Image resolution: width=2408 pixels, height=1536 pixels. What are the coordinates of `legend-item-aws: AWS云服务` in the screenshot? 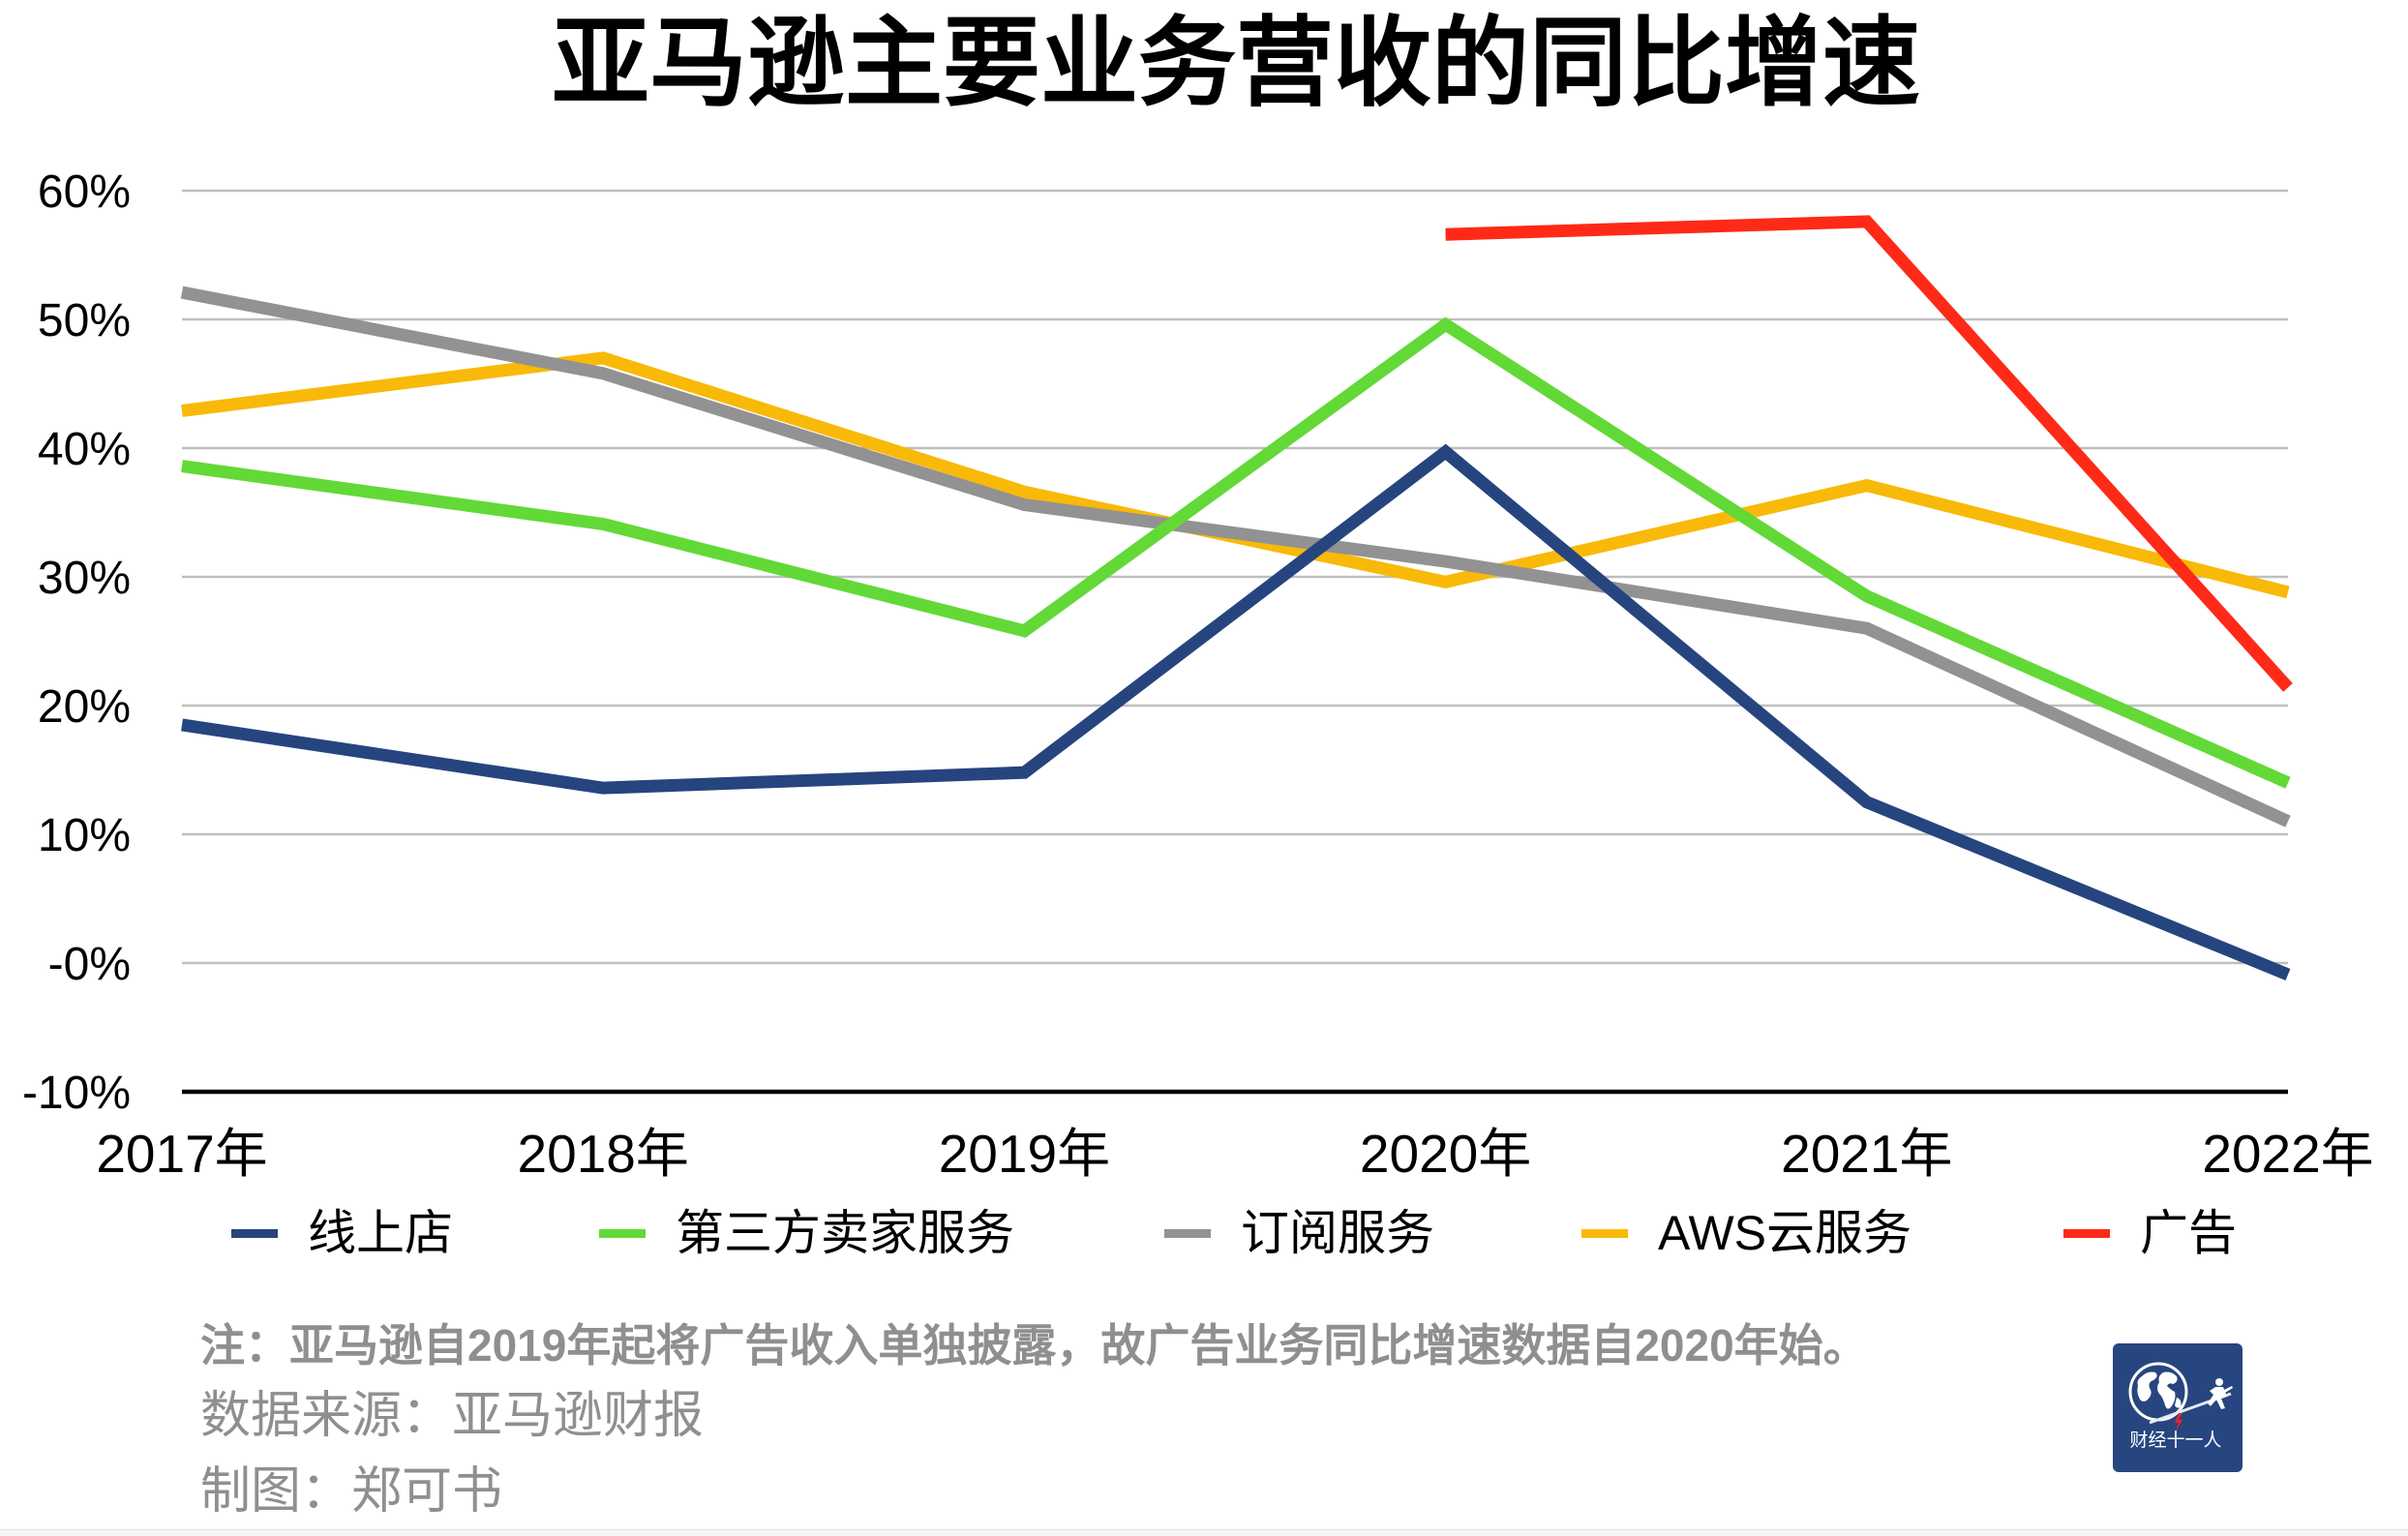 It's located at (1746, 1233).